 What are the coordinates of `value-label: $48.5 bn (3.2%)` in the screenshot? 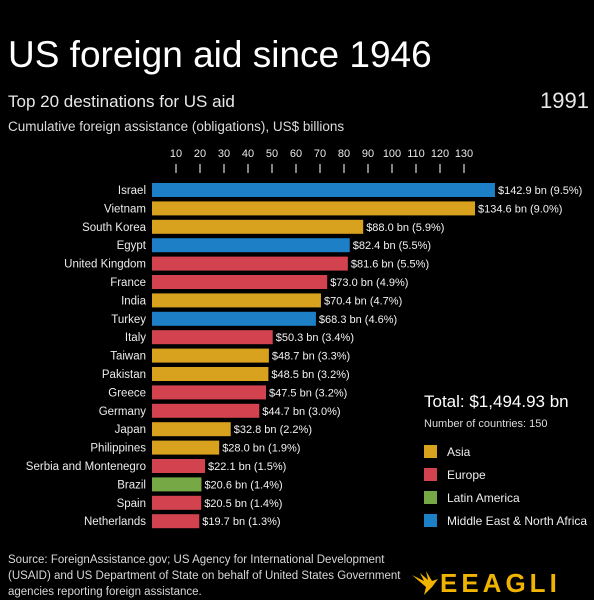 It's located at (310, 375).